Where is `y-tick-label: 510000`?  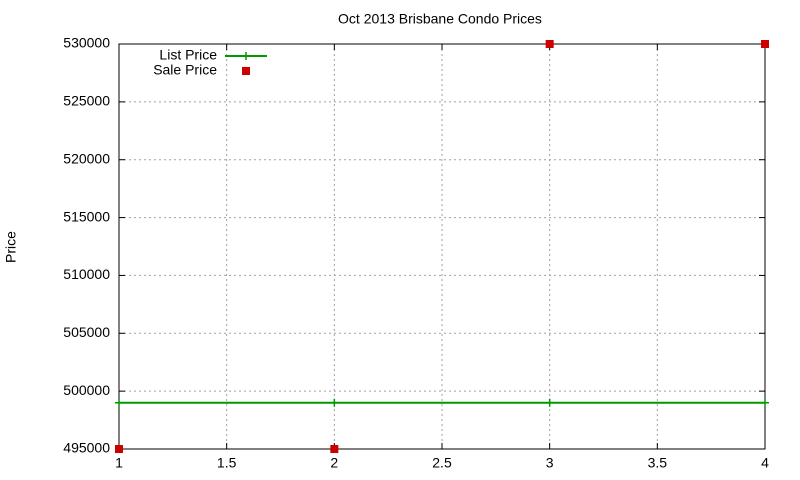
y-tick-label: 510000 is located at coordinates (86, 274).